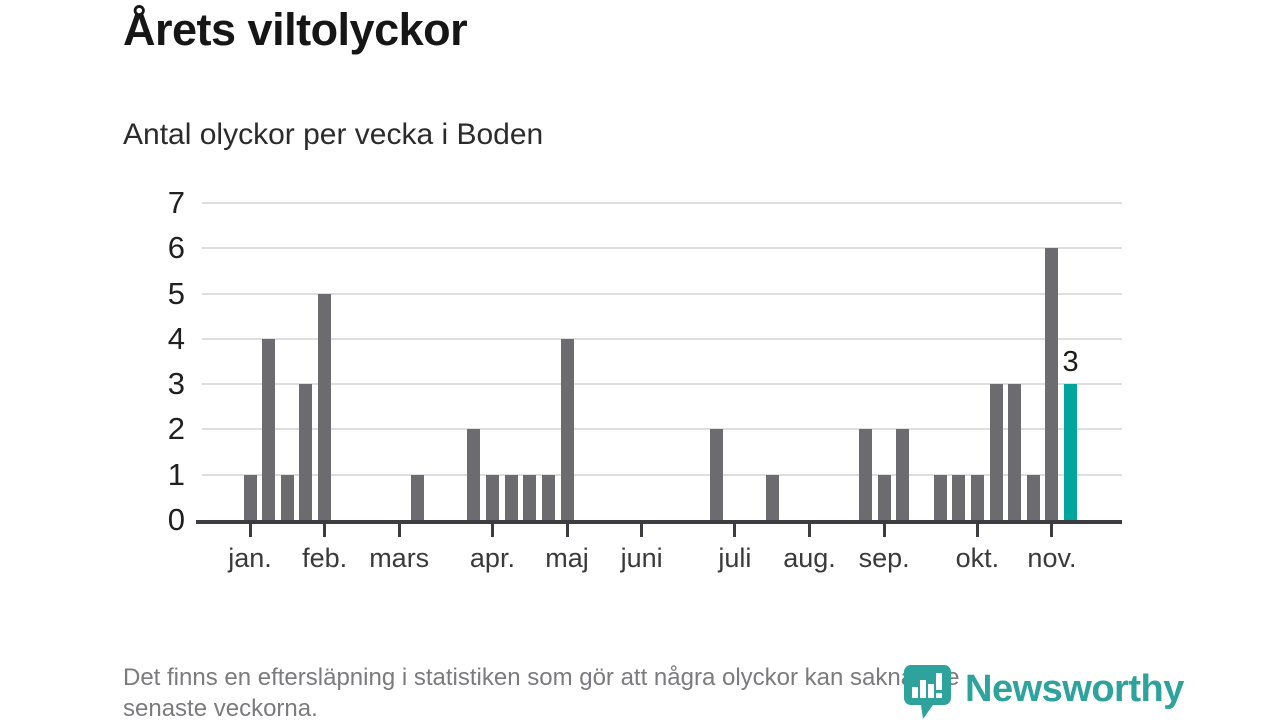 This screenshot has width=1280, height=720. I want to click on y-tick-label-0: 0, so click(176, 519).